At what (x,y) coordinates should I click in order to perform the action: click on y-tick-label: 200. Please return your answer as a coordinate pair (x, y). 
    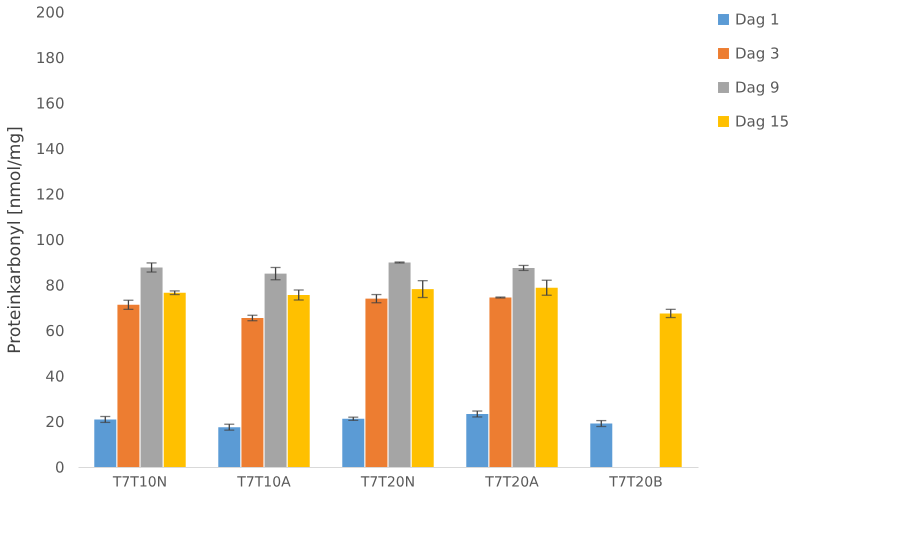
    Looking at the image, I should click on (50, 13).